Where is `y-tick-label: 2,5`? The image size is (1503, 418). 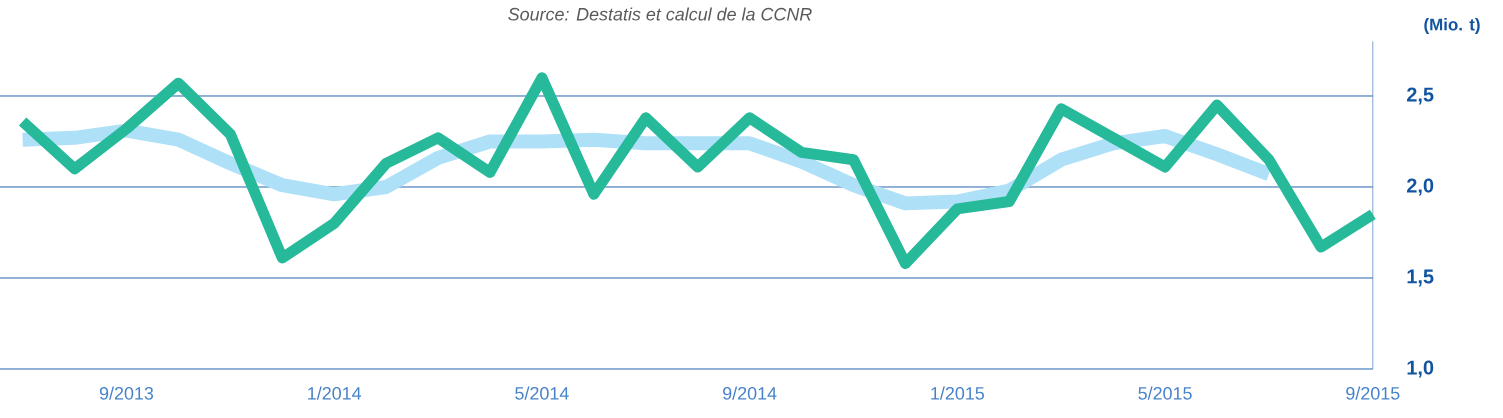
y-tick-label: 2,5 is located at coordinates (1420, 96).